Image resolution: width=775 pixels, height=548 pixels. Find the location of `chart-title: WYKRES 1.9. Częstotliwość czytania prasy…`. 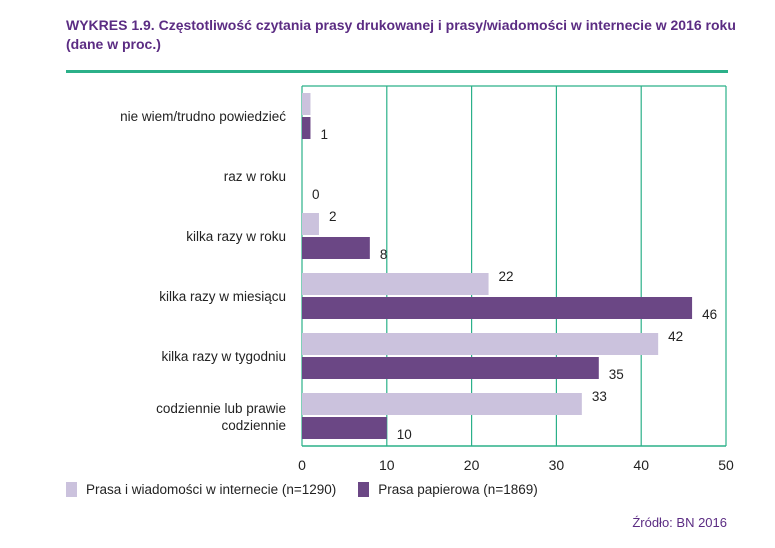

chart-title: WYKRES 1.9. Częstotliwość czytania prasy… is located at coordinates (401, 34).